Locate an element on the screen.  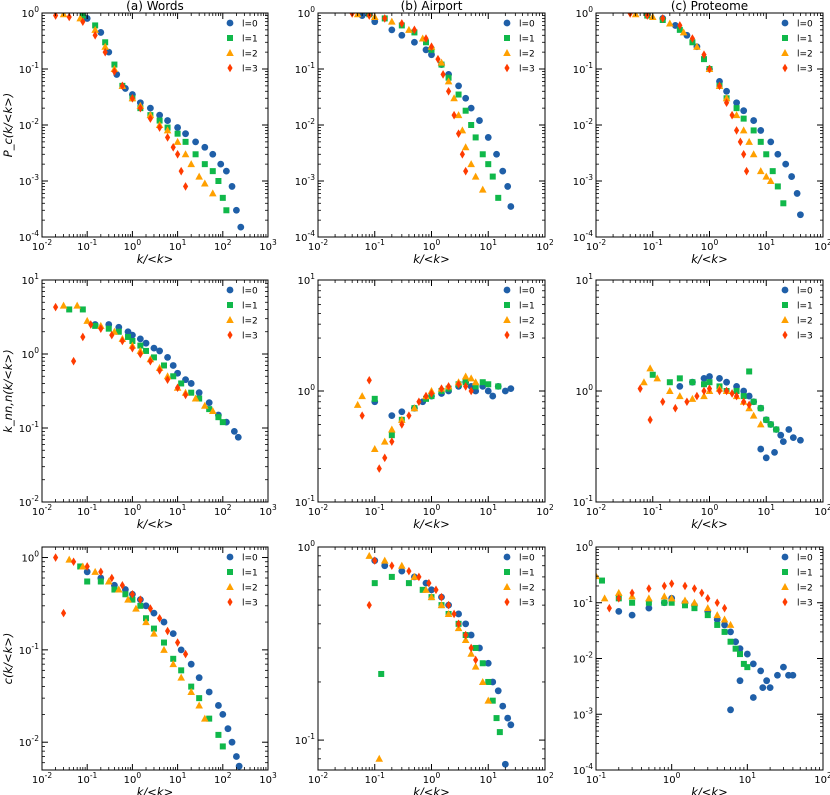
legend: l=0 l=1 l=2 l=3 is located at coordinates (519, 581).